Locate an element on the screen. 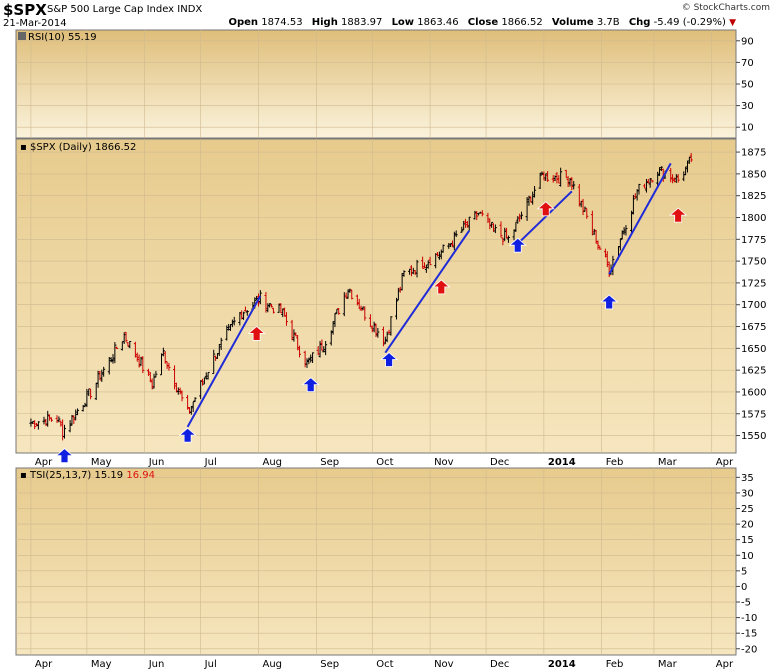 Image resolution: width=780 pixels, height=672 pixels. y-tick-label: 5 is located at coordinates (744, 571).